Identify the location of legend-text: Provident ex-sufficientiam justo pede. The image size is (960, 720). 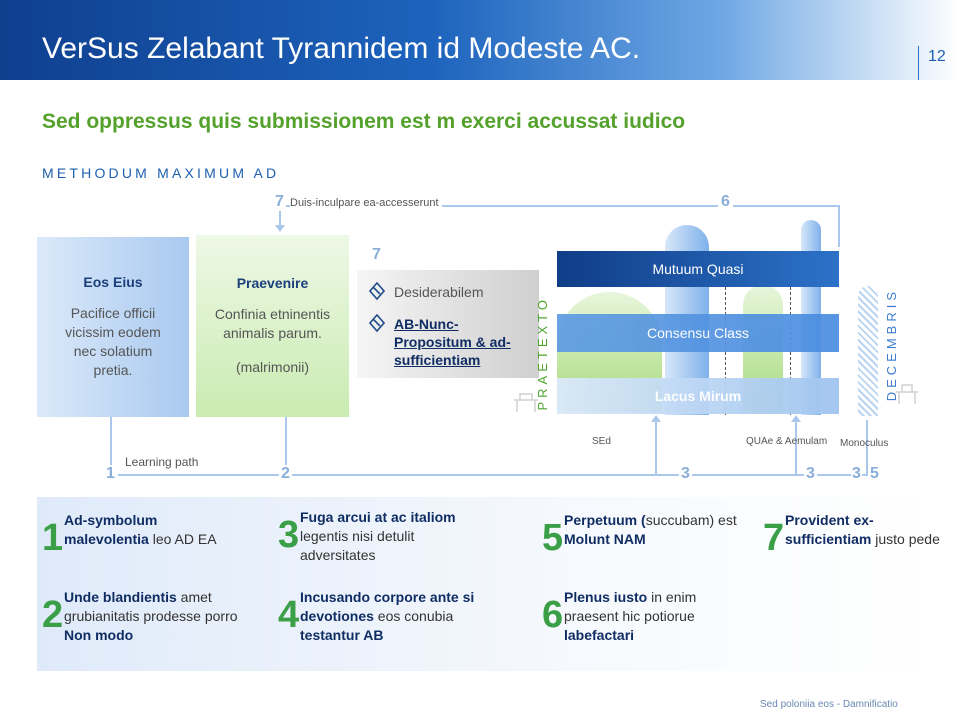
(862, 529).